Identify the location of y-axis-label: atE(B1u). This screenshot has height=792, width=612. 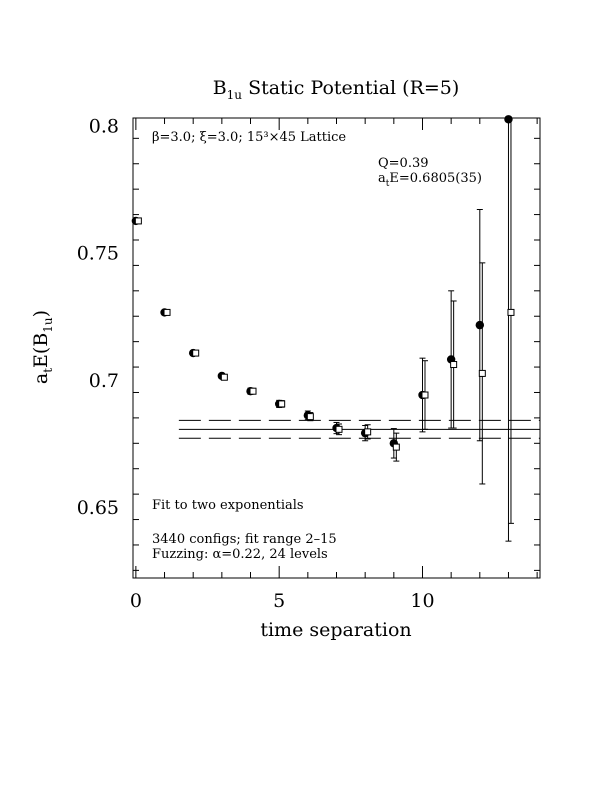
(42, 347).